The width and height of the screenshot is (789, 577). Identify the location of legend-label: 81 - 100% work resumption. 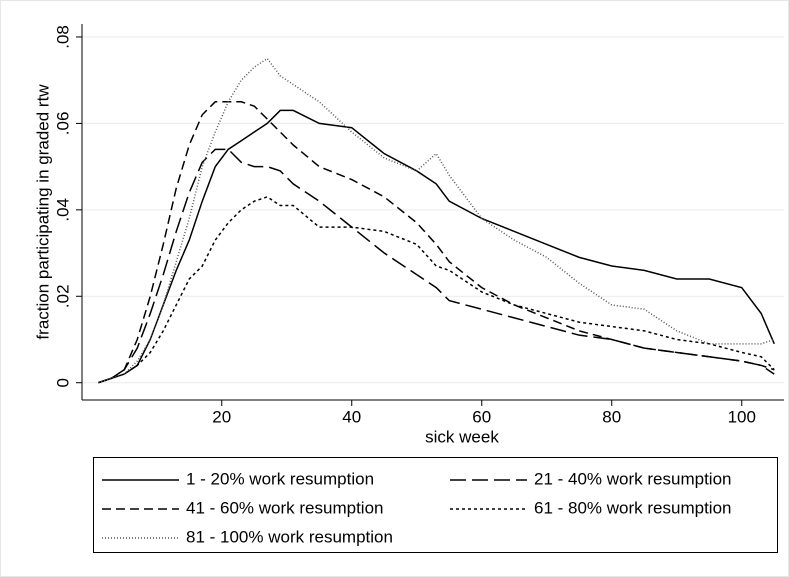
(289, 536).